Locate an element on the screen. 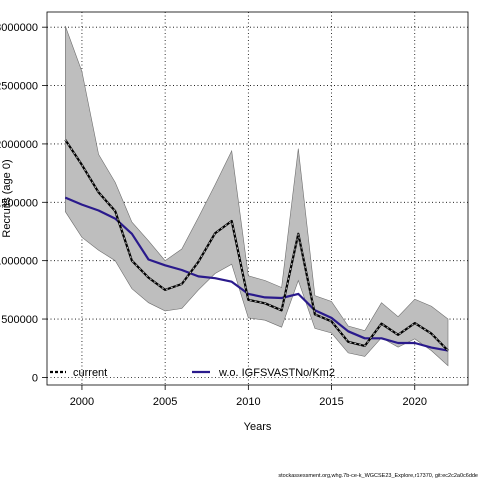 Image resolution: width=480 pixels, height=480 pixels. x-axis-title: Years is located at coordinates (258, 427).